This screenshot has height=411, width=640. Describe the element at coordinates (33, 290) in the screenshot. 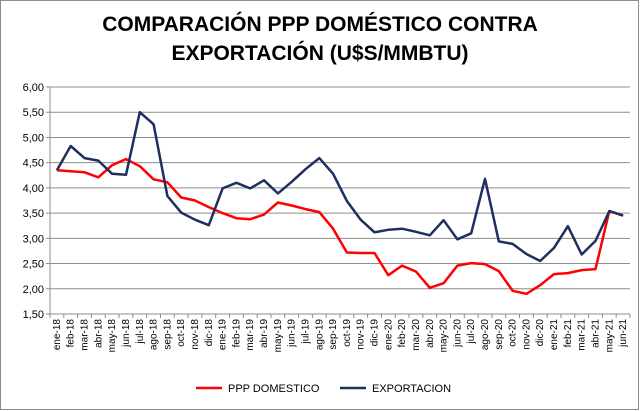

I see `y-tick-label: 2,00` at that location.